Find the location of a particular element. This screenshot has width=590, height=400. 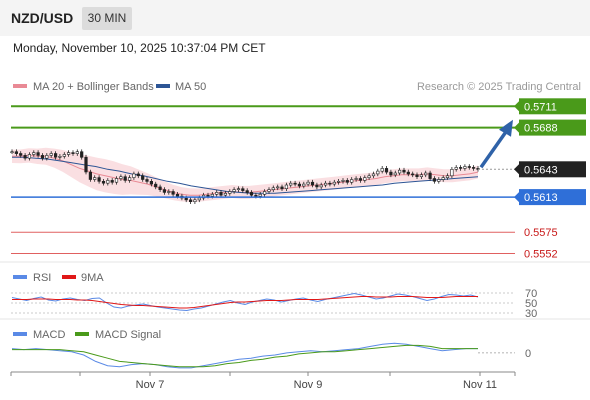

macd-signal-line is located at coordinates (245, 356).